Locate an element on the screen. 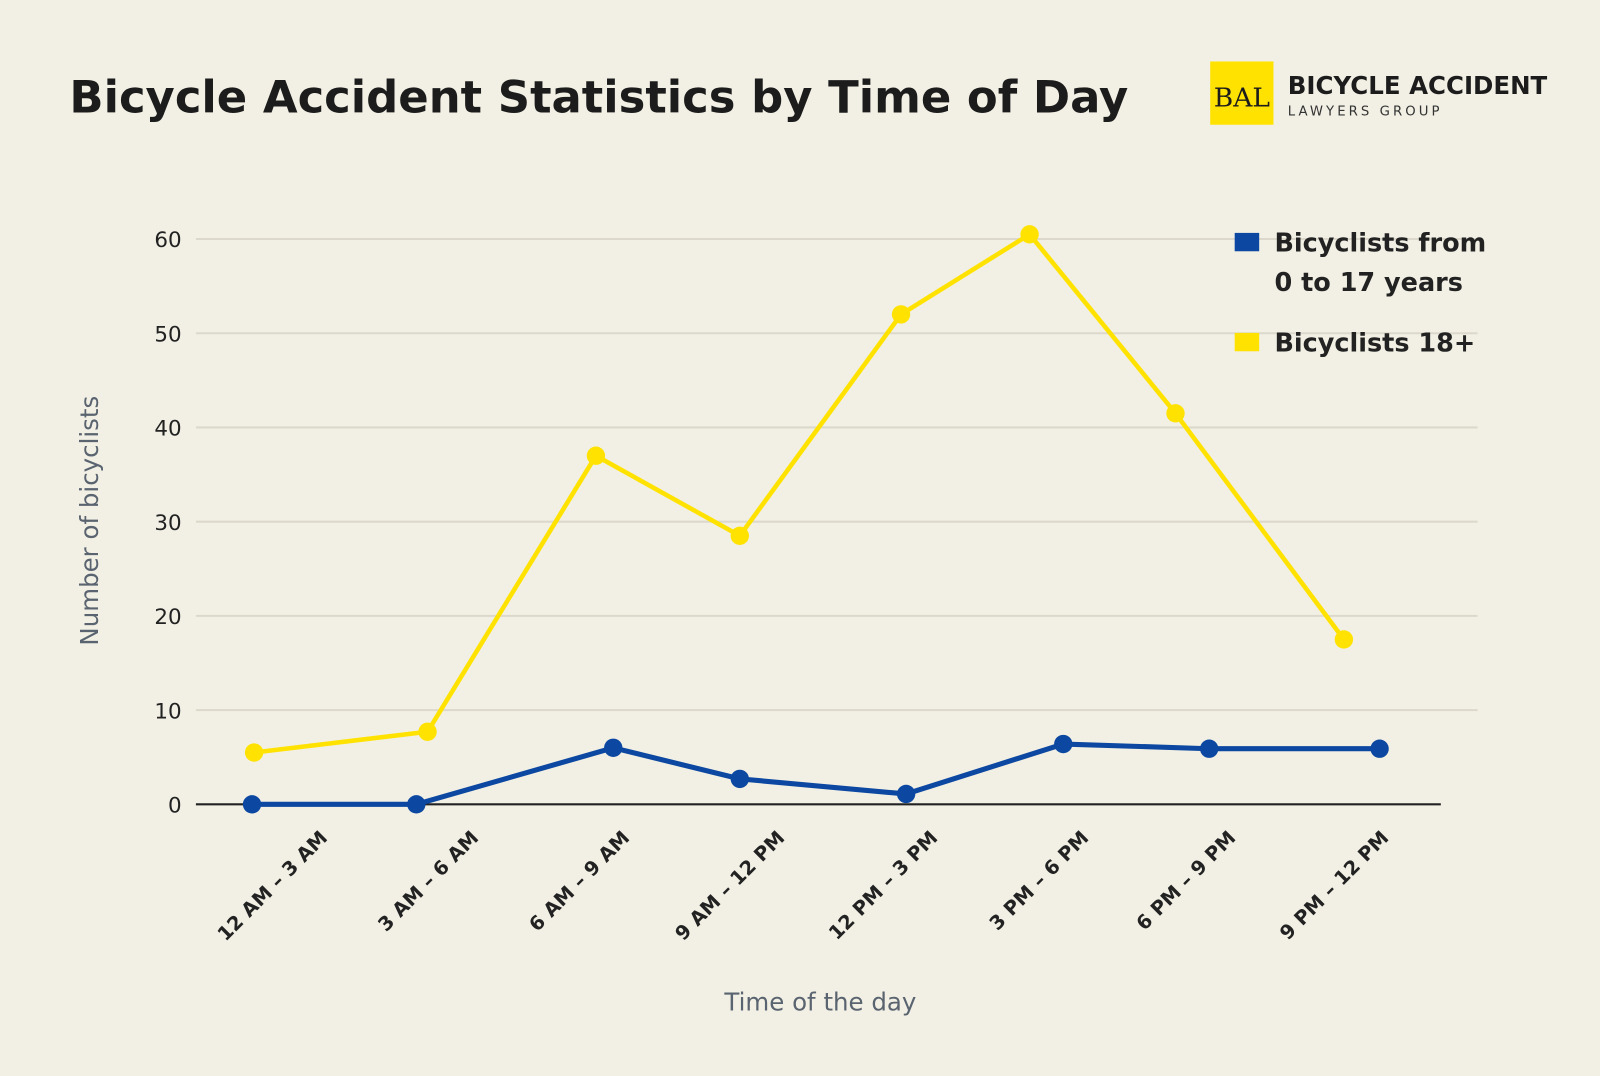  x-tick-label: 9 PM – 12 PM is located at coordinates (1334, 885).